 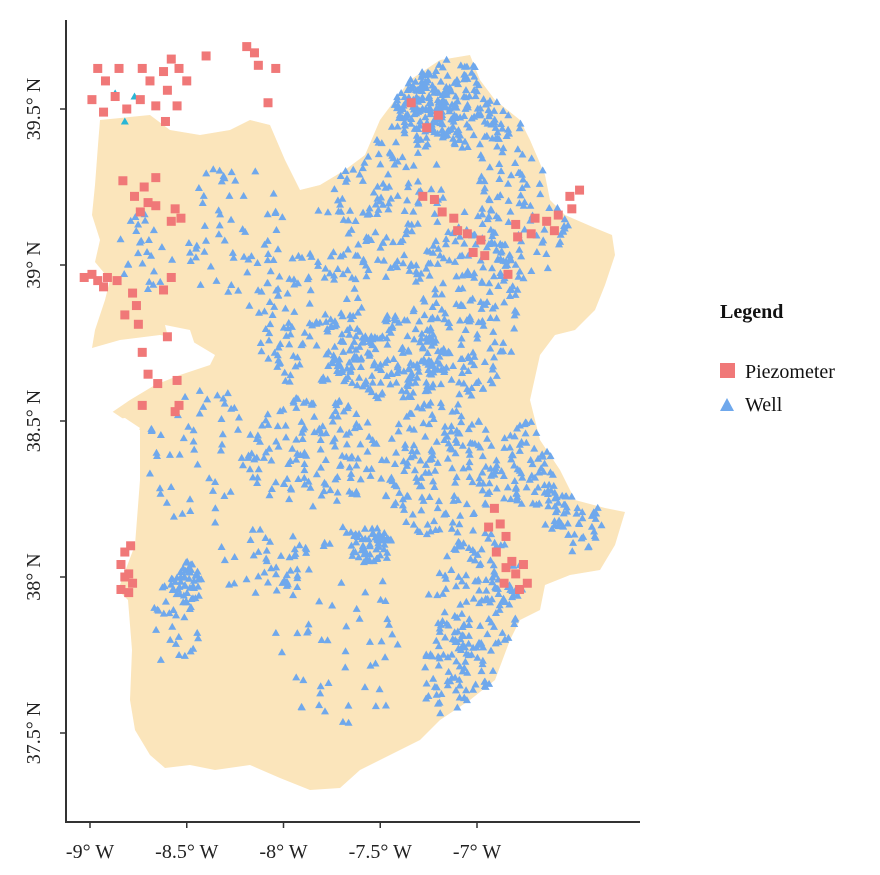 I want to click on legend-label-piezometer: Piezometer, so click(x=790, y=372).